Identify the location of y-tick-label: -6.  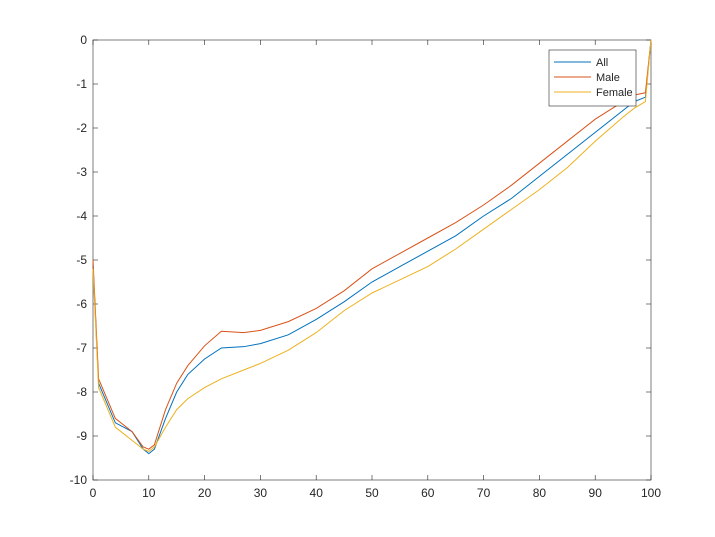
(81, 304).